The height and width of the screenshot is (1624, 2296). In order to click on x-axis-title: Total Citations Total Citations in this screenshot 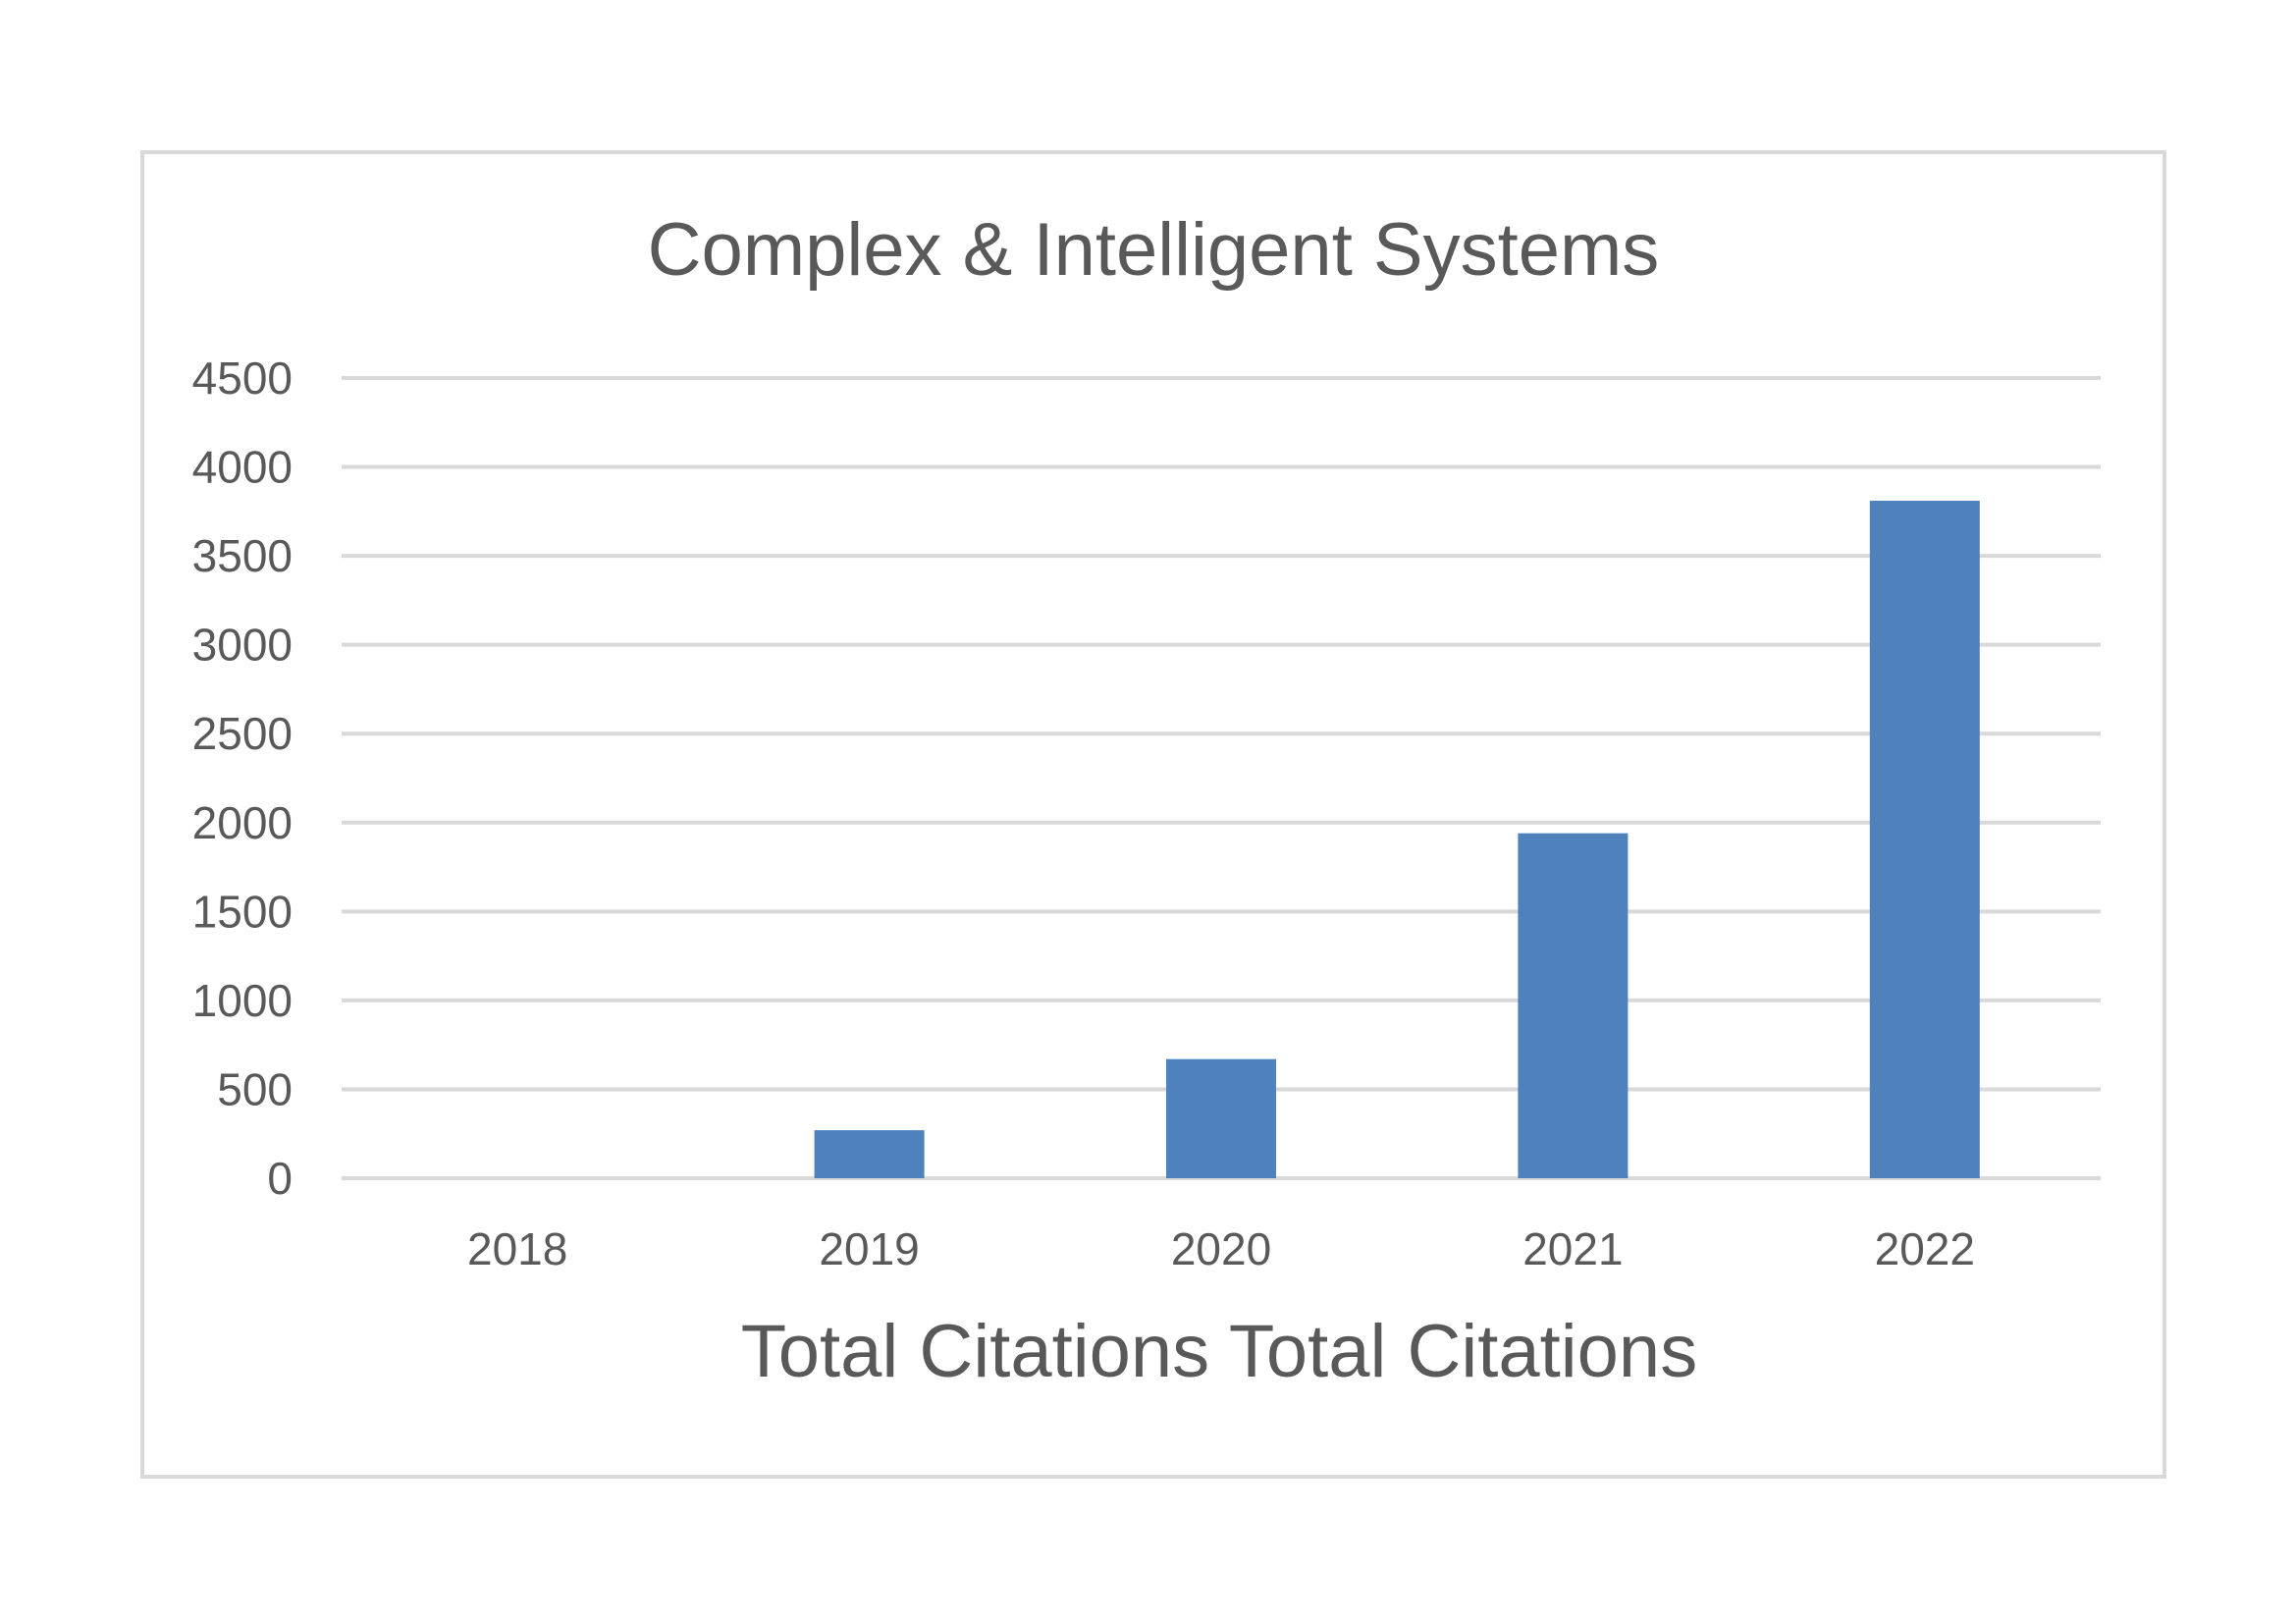, I will do `click(1219, 1351)`.